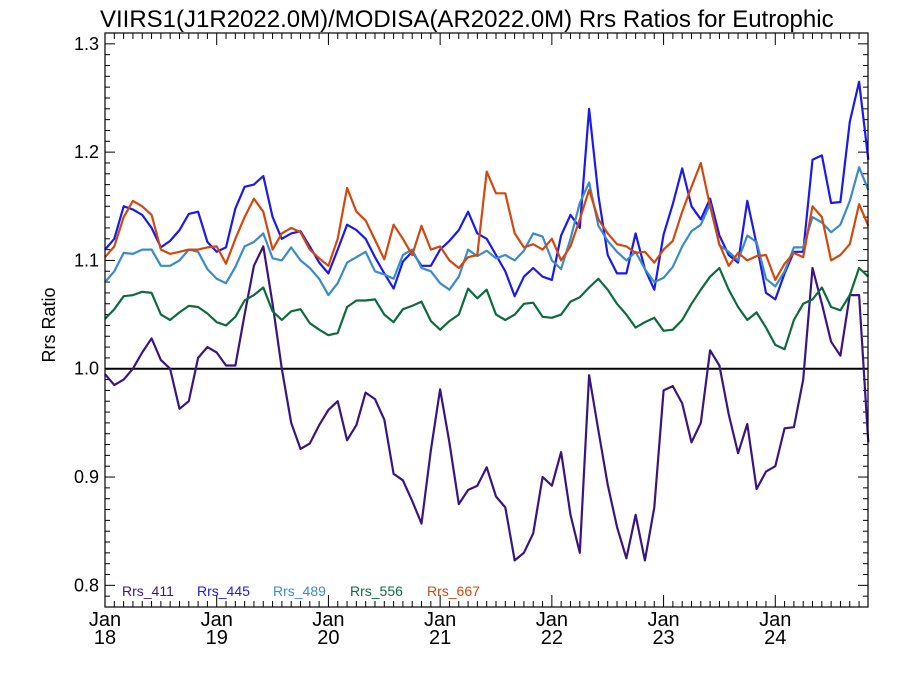  I want to click on y-tick-label: 0.8, so click(86, 585).